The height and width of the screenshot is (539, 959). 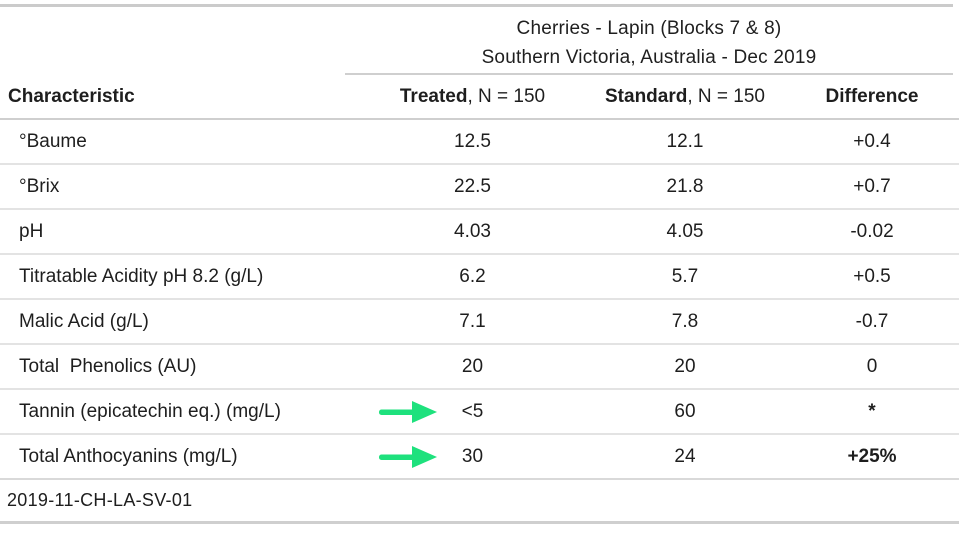 I want to click on standard-value-cell: 4.05, so click(x=685, y=232).